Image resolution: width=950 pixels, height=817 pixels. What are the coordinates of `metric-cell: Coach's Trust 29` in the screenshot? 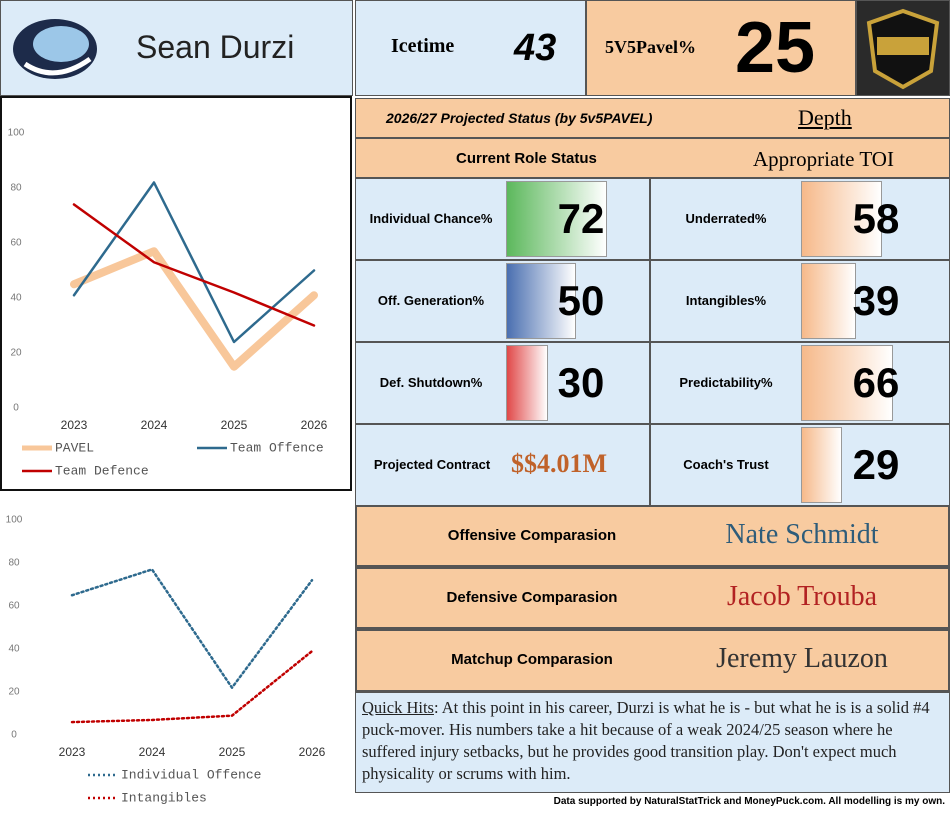 It's located at (800, 465).